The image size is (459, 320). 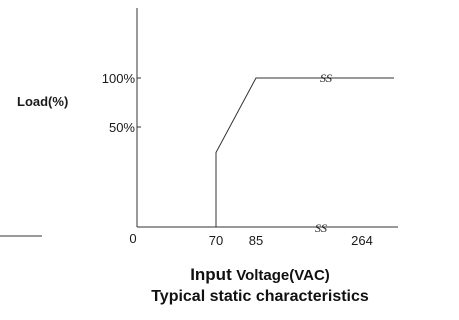 I want to click on y-tick-label-50: 50%, so click(x=122, y=127).